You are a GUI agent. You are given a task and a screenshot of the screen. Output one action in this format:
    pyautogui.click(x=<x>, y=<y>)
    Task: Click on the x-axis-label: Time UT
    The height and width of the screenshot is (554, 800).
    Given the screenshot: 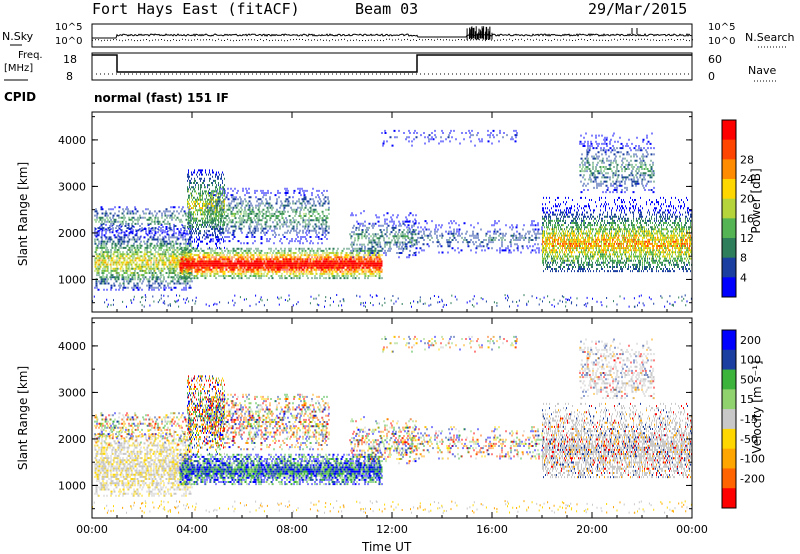 What is the action you would take?
    pyautogui.click(x=387, y=547)
    